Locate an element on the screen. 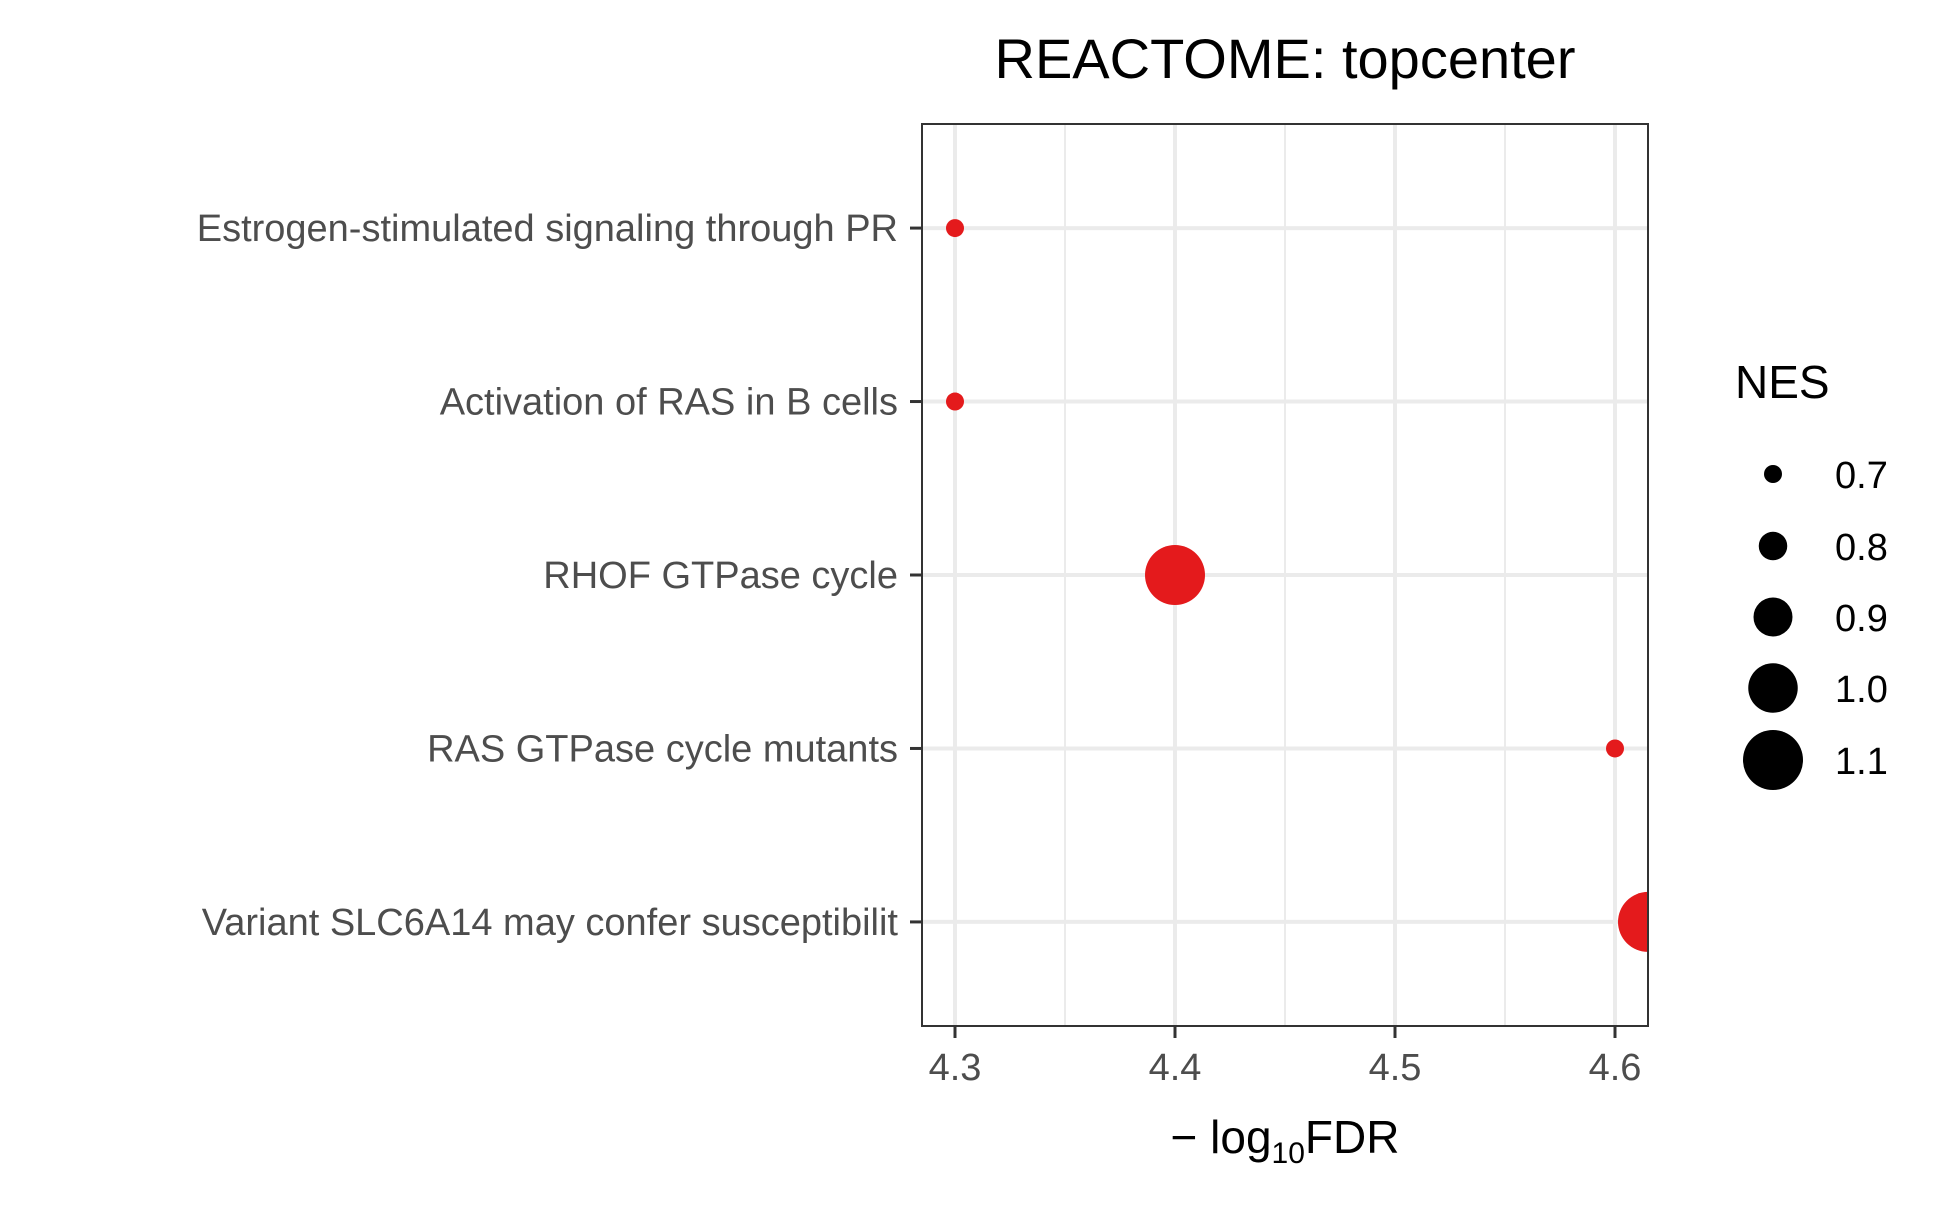 This screenshot has width=1950, height=1205. x-tick-label: 4.5 is located at coordinates (1395, 1068).